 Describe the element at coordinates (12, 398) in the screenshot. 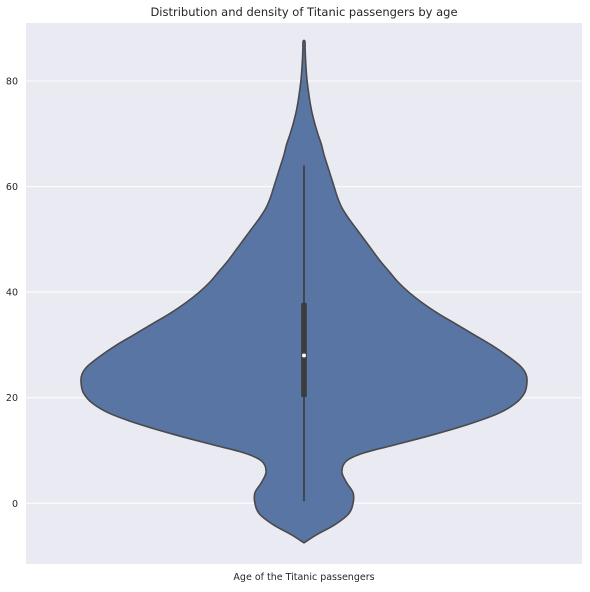

I see `y-tick-label: 20` at that location.